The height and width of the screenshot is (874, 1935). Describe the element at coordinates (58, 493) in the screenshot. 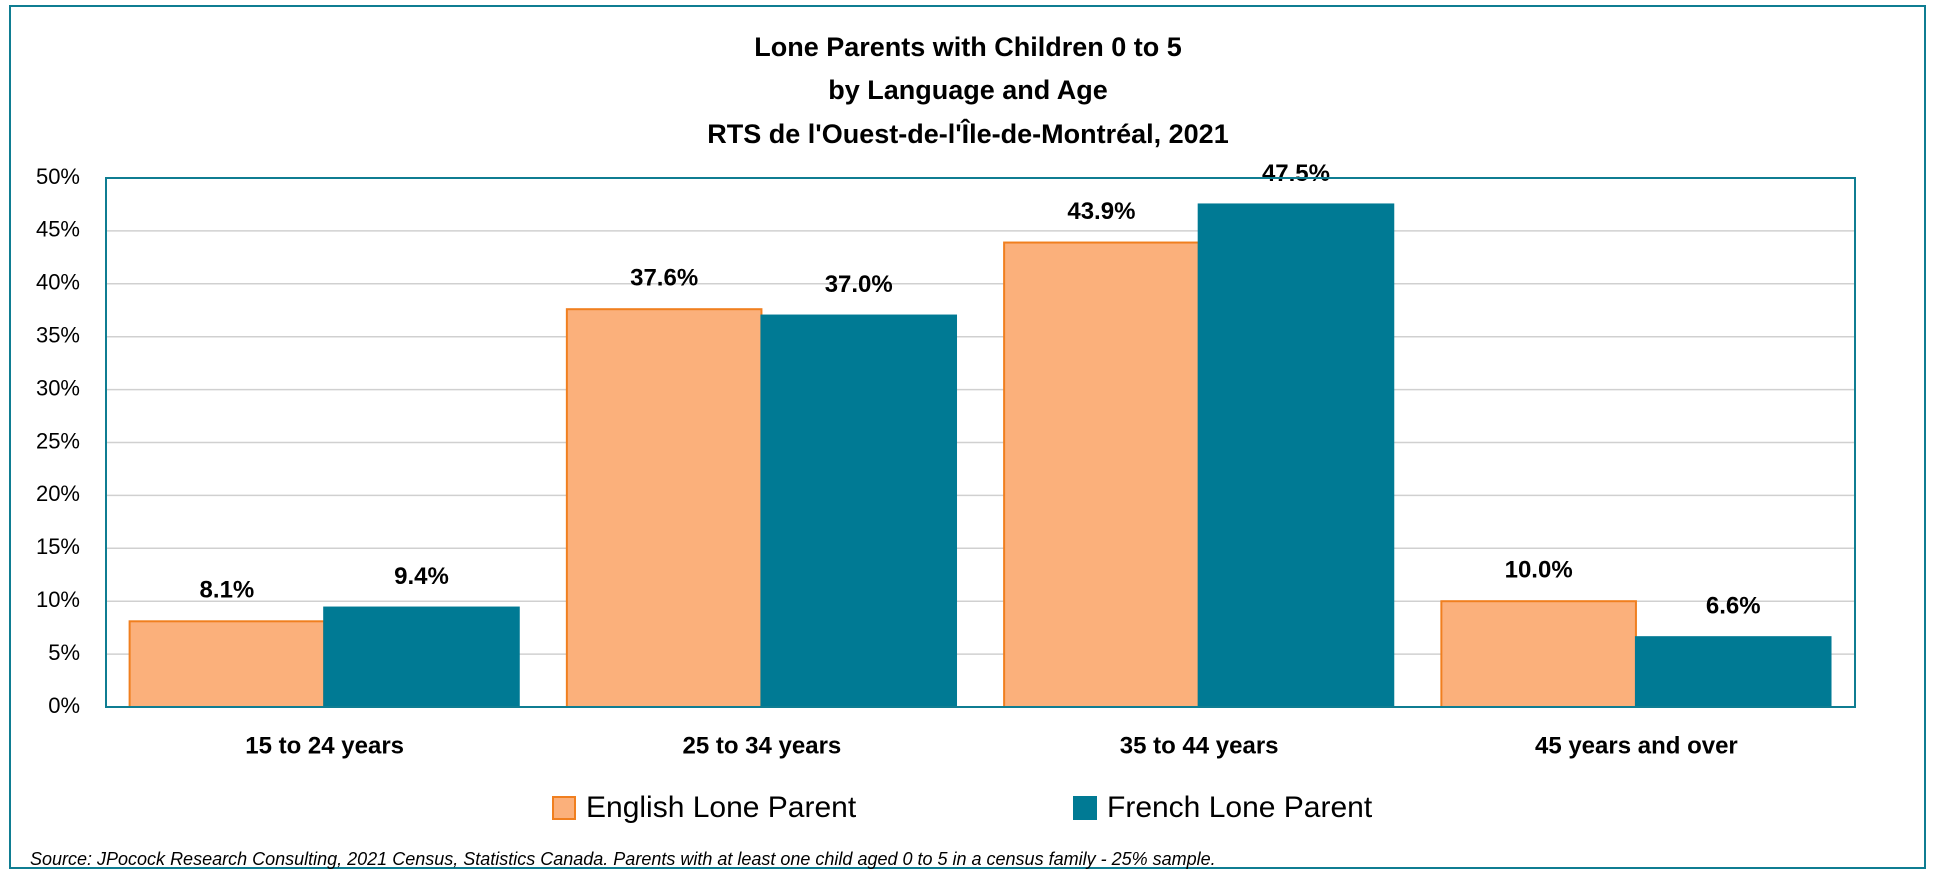

I see `y-tick-label: 20%` at that location.